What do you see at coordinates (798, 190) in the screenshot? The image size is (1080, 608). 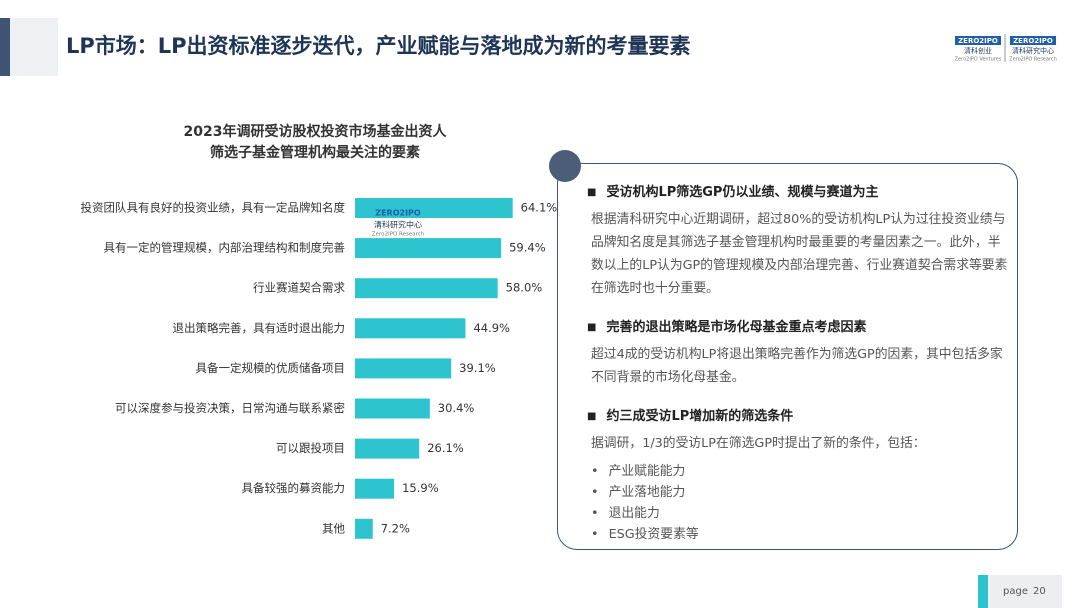 I see `section-heading: 受访机构LP筛选GP仍以业绩、规模与赛道为主` at bounding box center [798, 190].